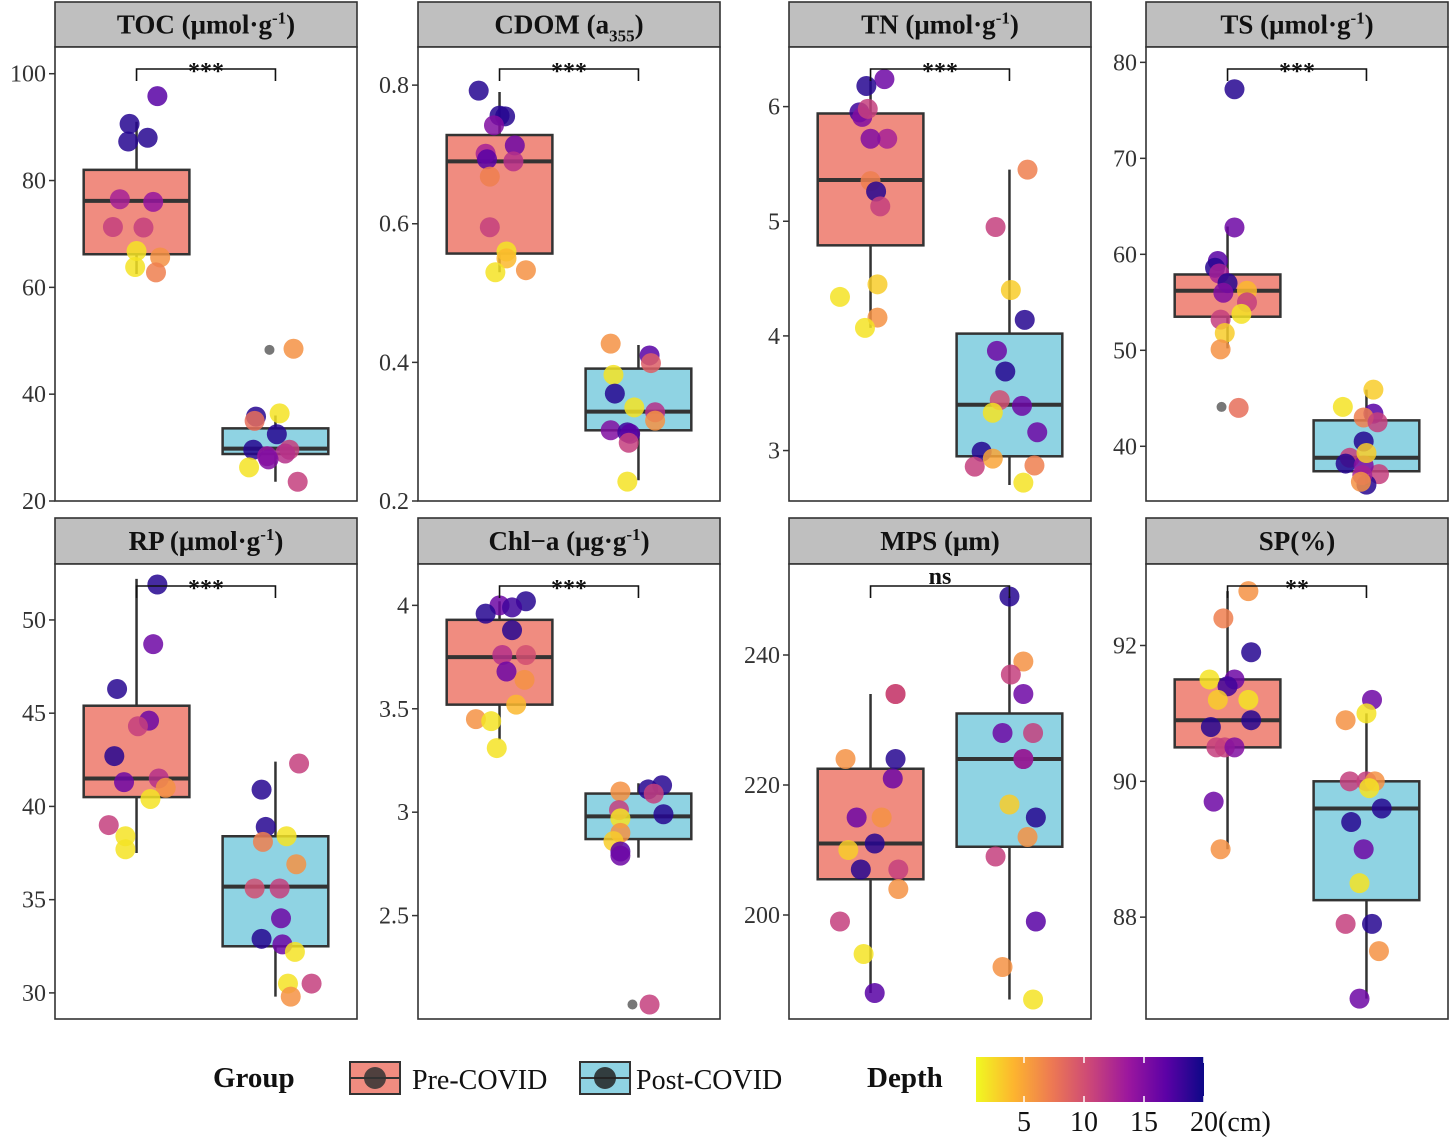 This screenshot has height=1138, width=1450. Describe the element at coordinates (34, 807) in the screenshot. I see `y-tick-label: 40` at that location.